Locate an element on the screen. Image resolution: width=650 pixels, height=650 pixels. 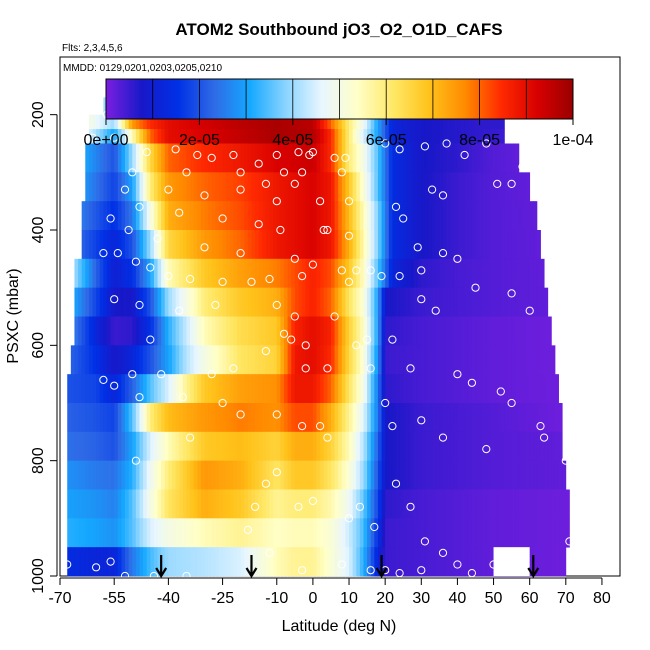
arrows is located at coordinates (347, 567).